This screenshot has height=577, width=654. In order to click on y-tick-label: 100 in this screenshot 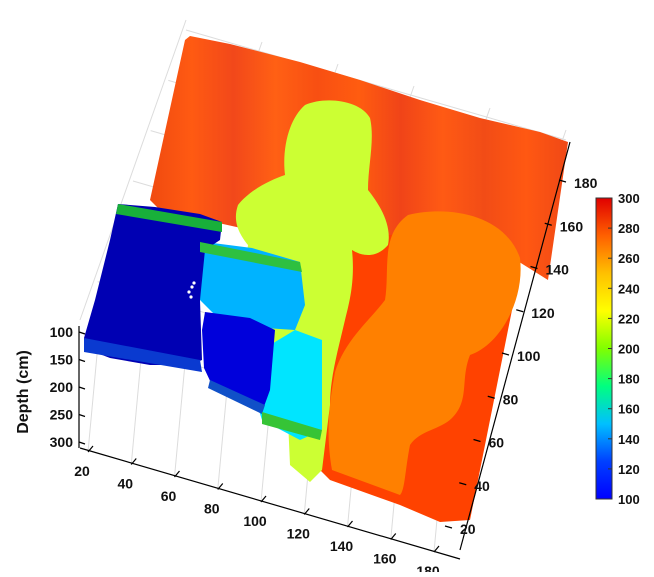, I will do `click(529, 356)`.